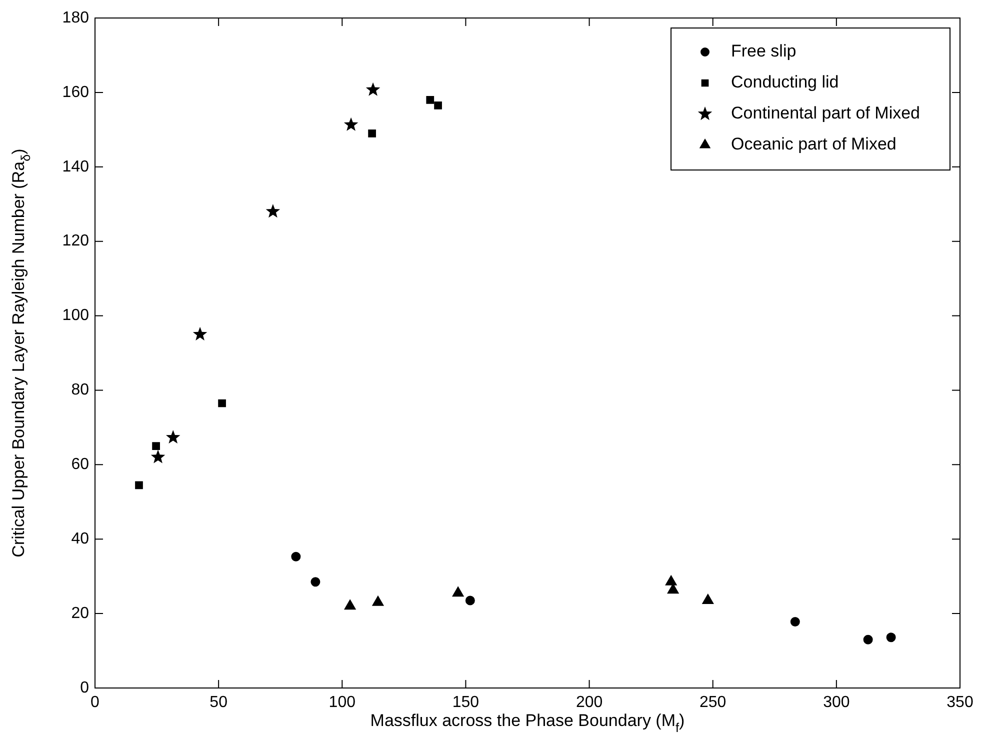 This screenshot has width=985, height=733. I want to click on x-tick-label: 100, so click(342, 703).